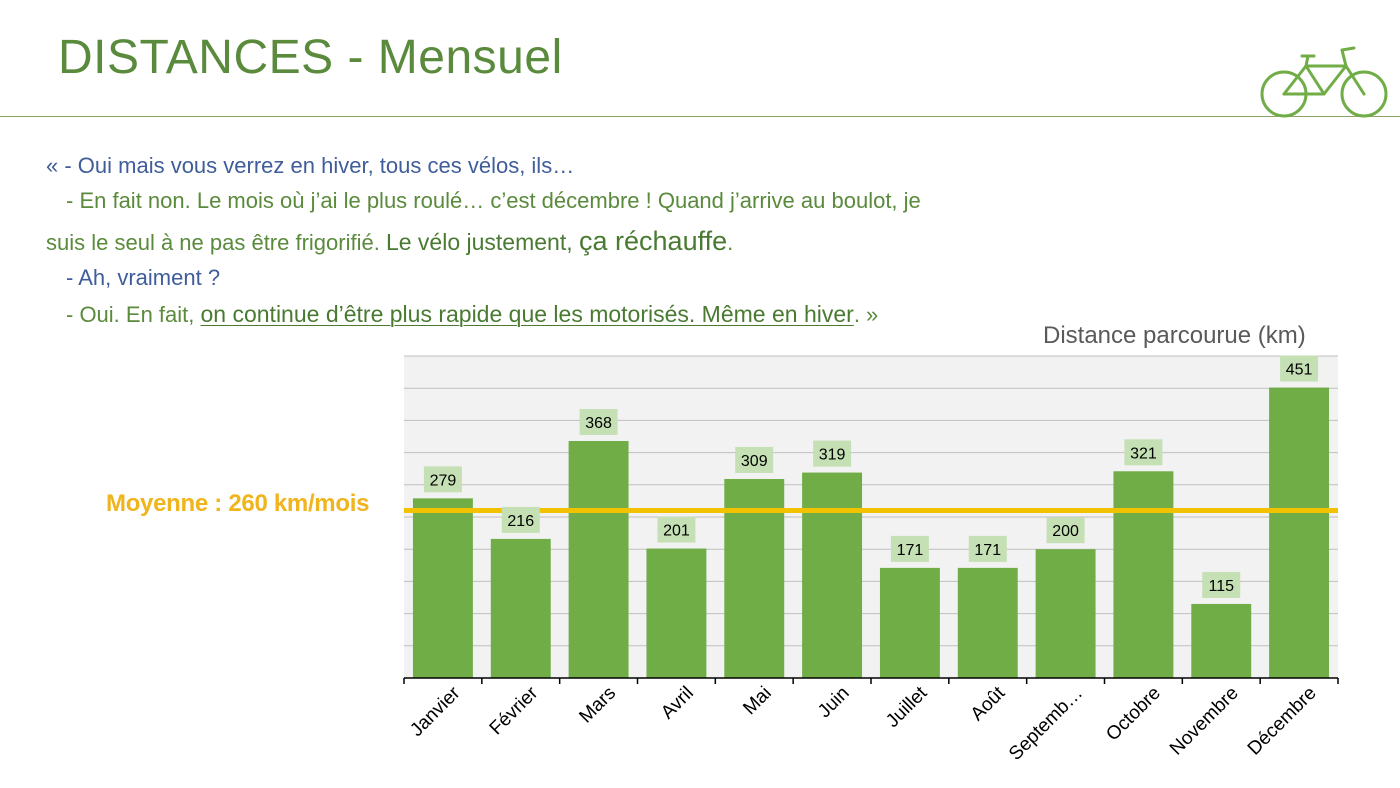  What do you see at coordinates (1133, 714) in the screenshot?
I see `x-tick-label: Octobre` at bounding box center [1133, 714].